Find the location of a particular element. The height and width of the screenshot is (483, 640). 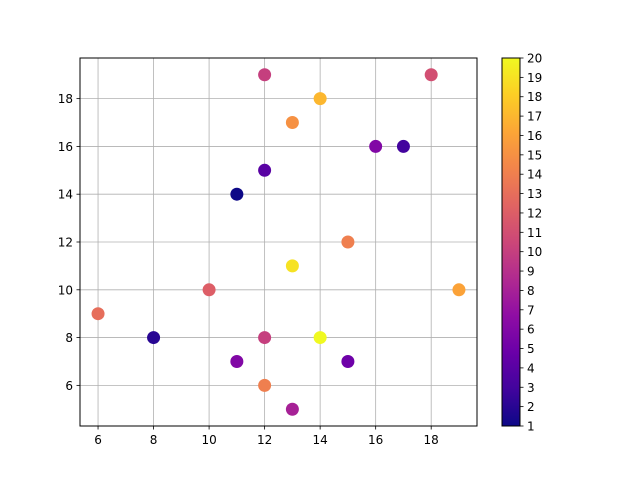

colorbar-tick-label: 2 is located at coordinates (531, 407).